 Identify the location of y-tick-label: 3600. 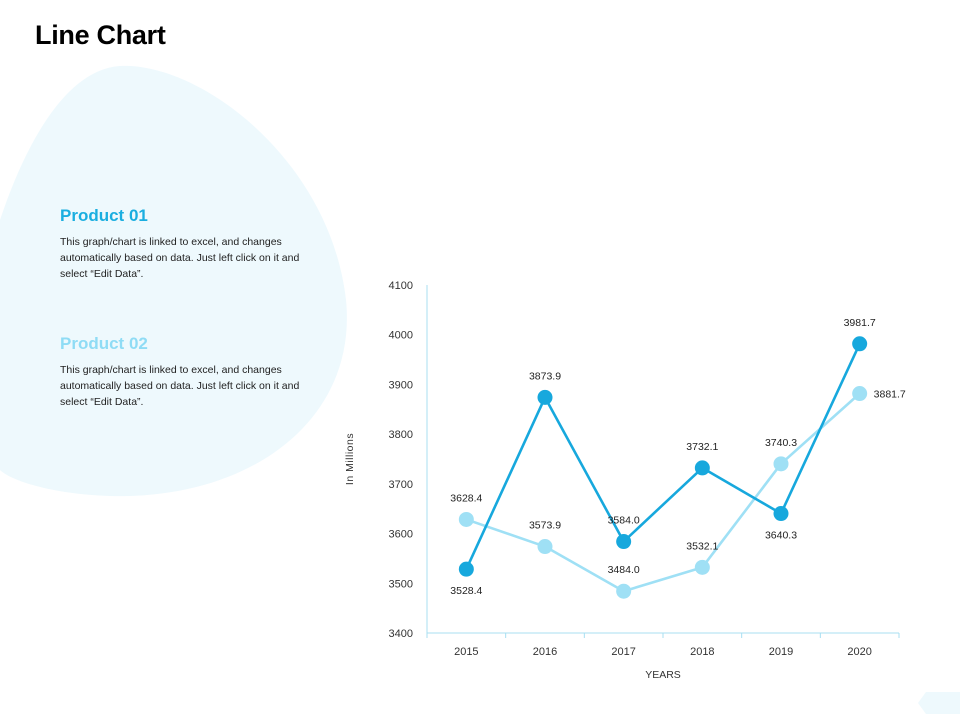
(401, 535).